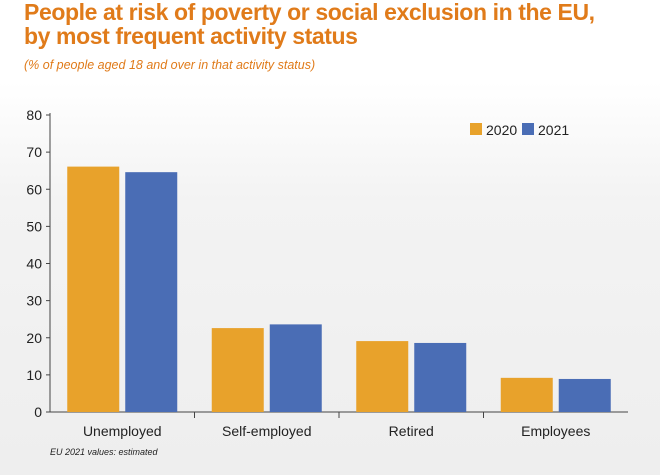 The width and height of the screenshot is (660, 475). What do you see at coordinates (34, 189) in the screenshot?
I see `y-tick-label: 60` at bounding box center [34, 189].